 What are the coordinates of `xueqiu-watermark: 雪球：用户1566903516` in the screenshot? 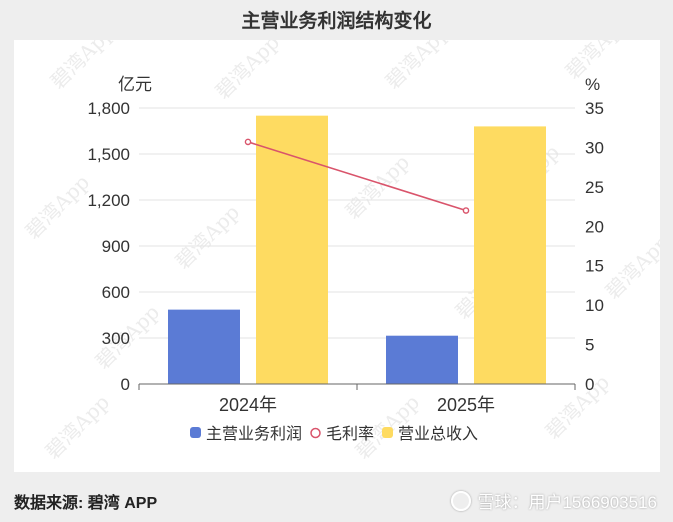 It's located at (554, 500).